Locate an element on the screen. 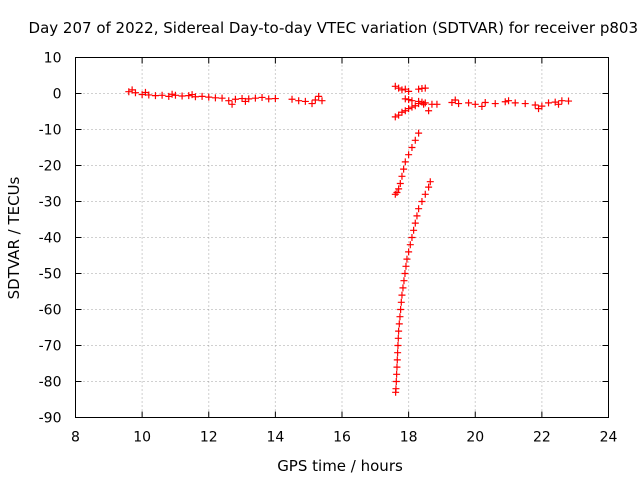 The width and height of the screenshot is (640, 480). x-tick-label: 24 is located at coordinates (609, 438).